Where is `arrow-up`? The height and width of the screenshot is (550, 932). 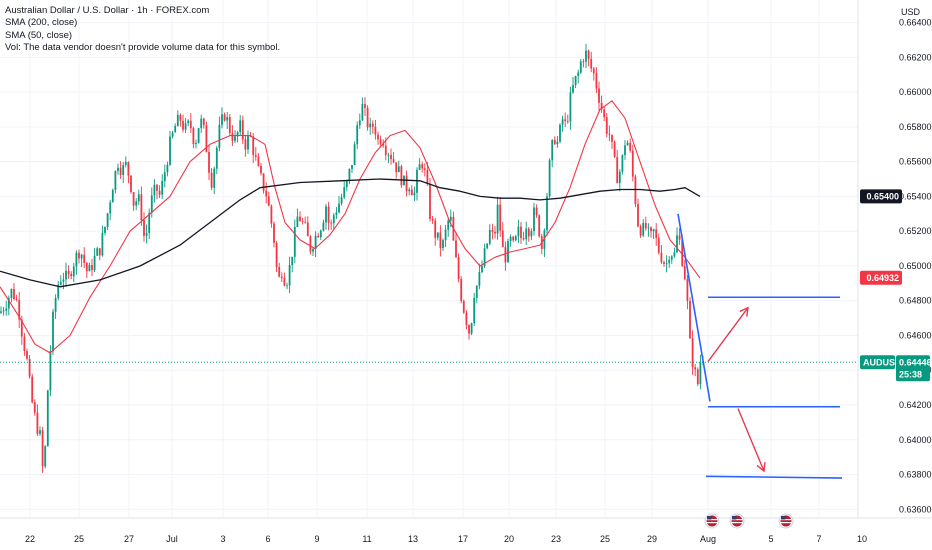 arrow-up is located at coordinates (728, 335).